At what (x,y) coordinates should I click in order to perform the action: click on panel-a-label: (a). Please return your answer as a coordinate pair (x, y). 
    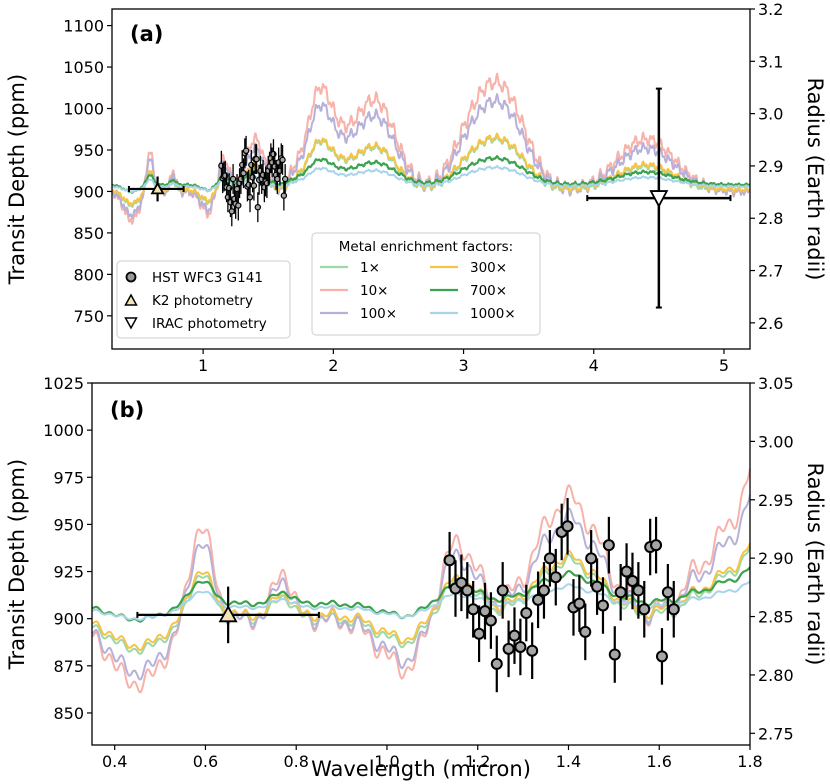
    Looking at the image, I should click on (146, 34).